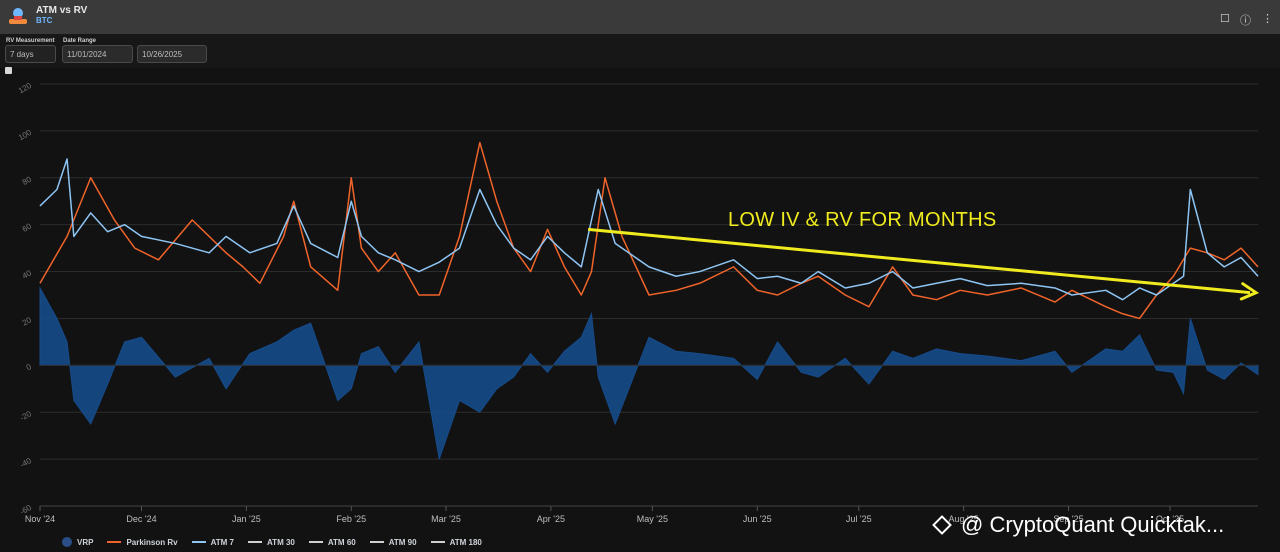 This screenshot has width=1280, height=552. What do you see at coordinates (152, 542) in the screenshot?
I see `legend-label: Parkinson Rv` at bounding box center [152, 542].